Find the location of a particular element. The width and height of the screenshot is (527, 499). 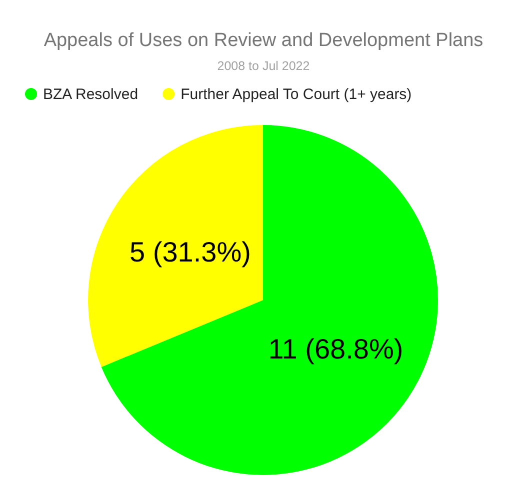

data-label: 11 (68.8%) is located at coordinates (336, 349).